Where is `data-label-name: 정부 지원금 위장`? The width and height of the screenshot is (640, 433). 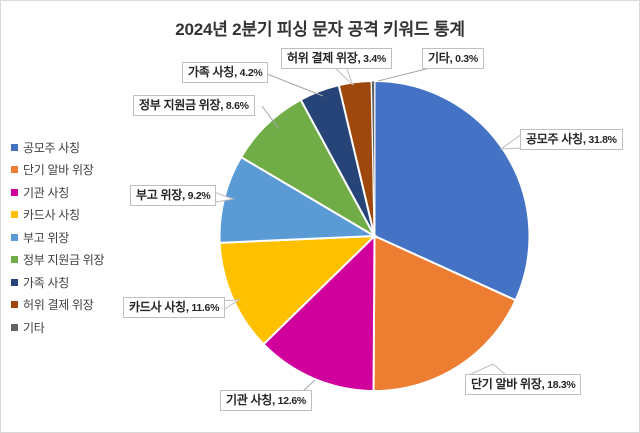
data-label-name: 정부 지원금 위장 is located at coordinates (180, 105).